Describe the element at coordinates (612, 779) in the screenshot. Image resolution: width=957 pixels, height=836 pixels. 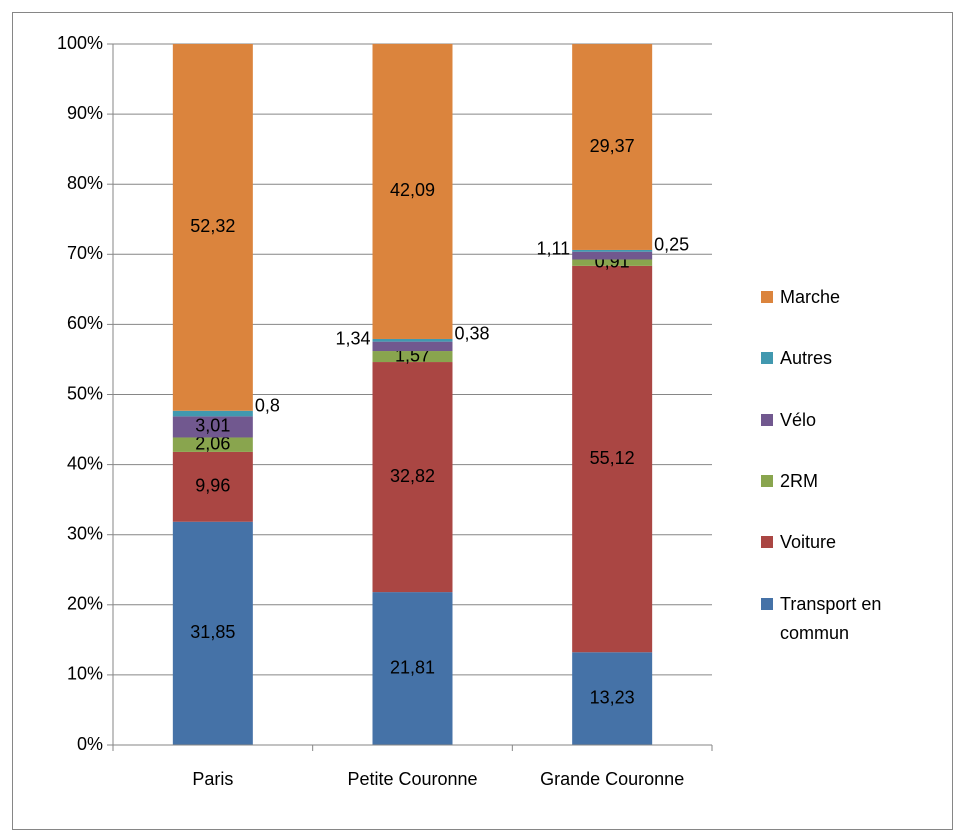
I see `x-tick-label: Grande Couronne` at that location.